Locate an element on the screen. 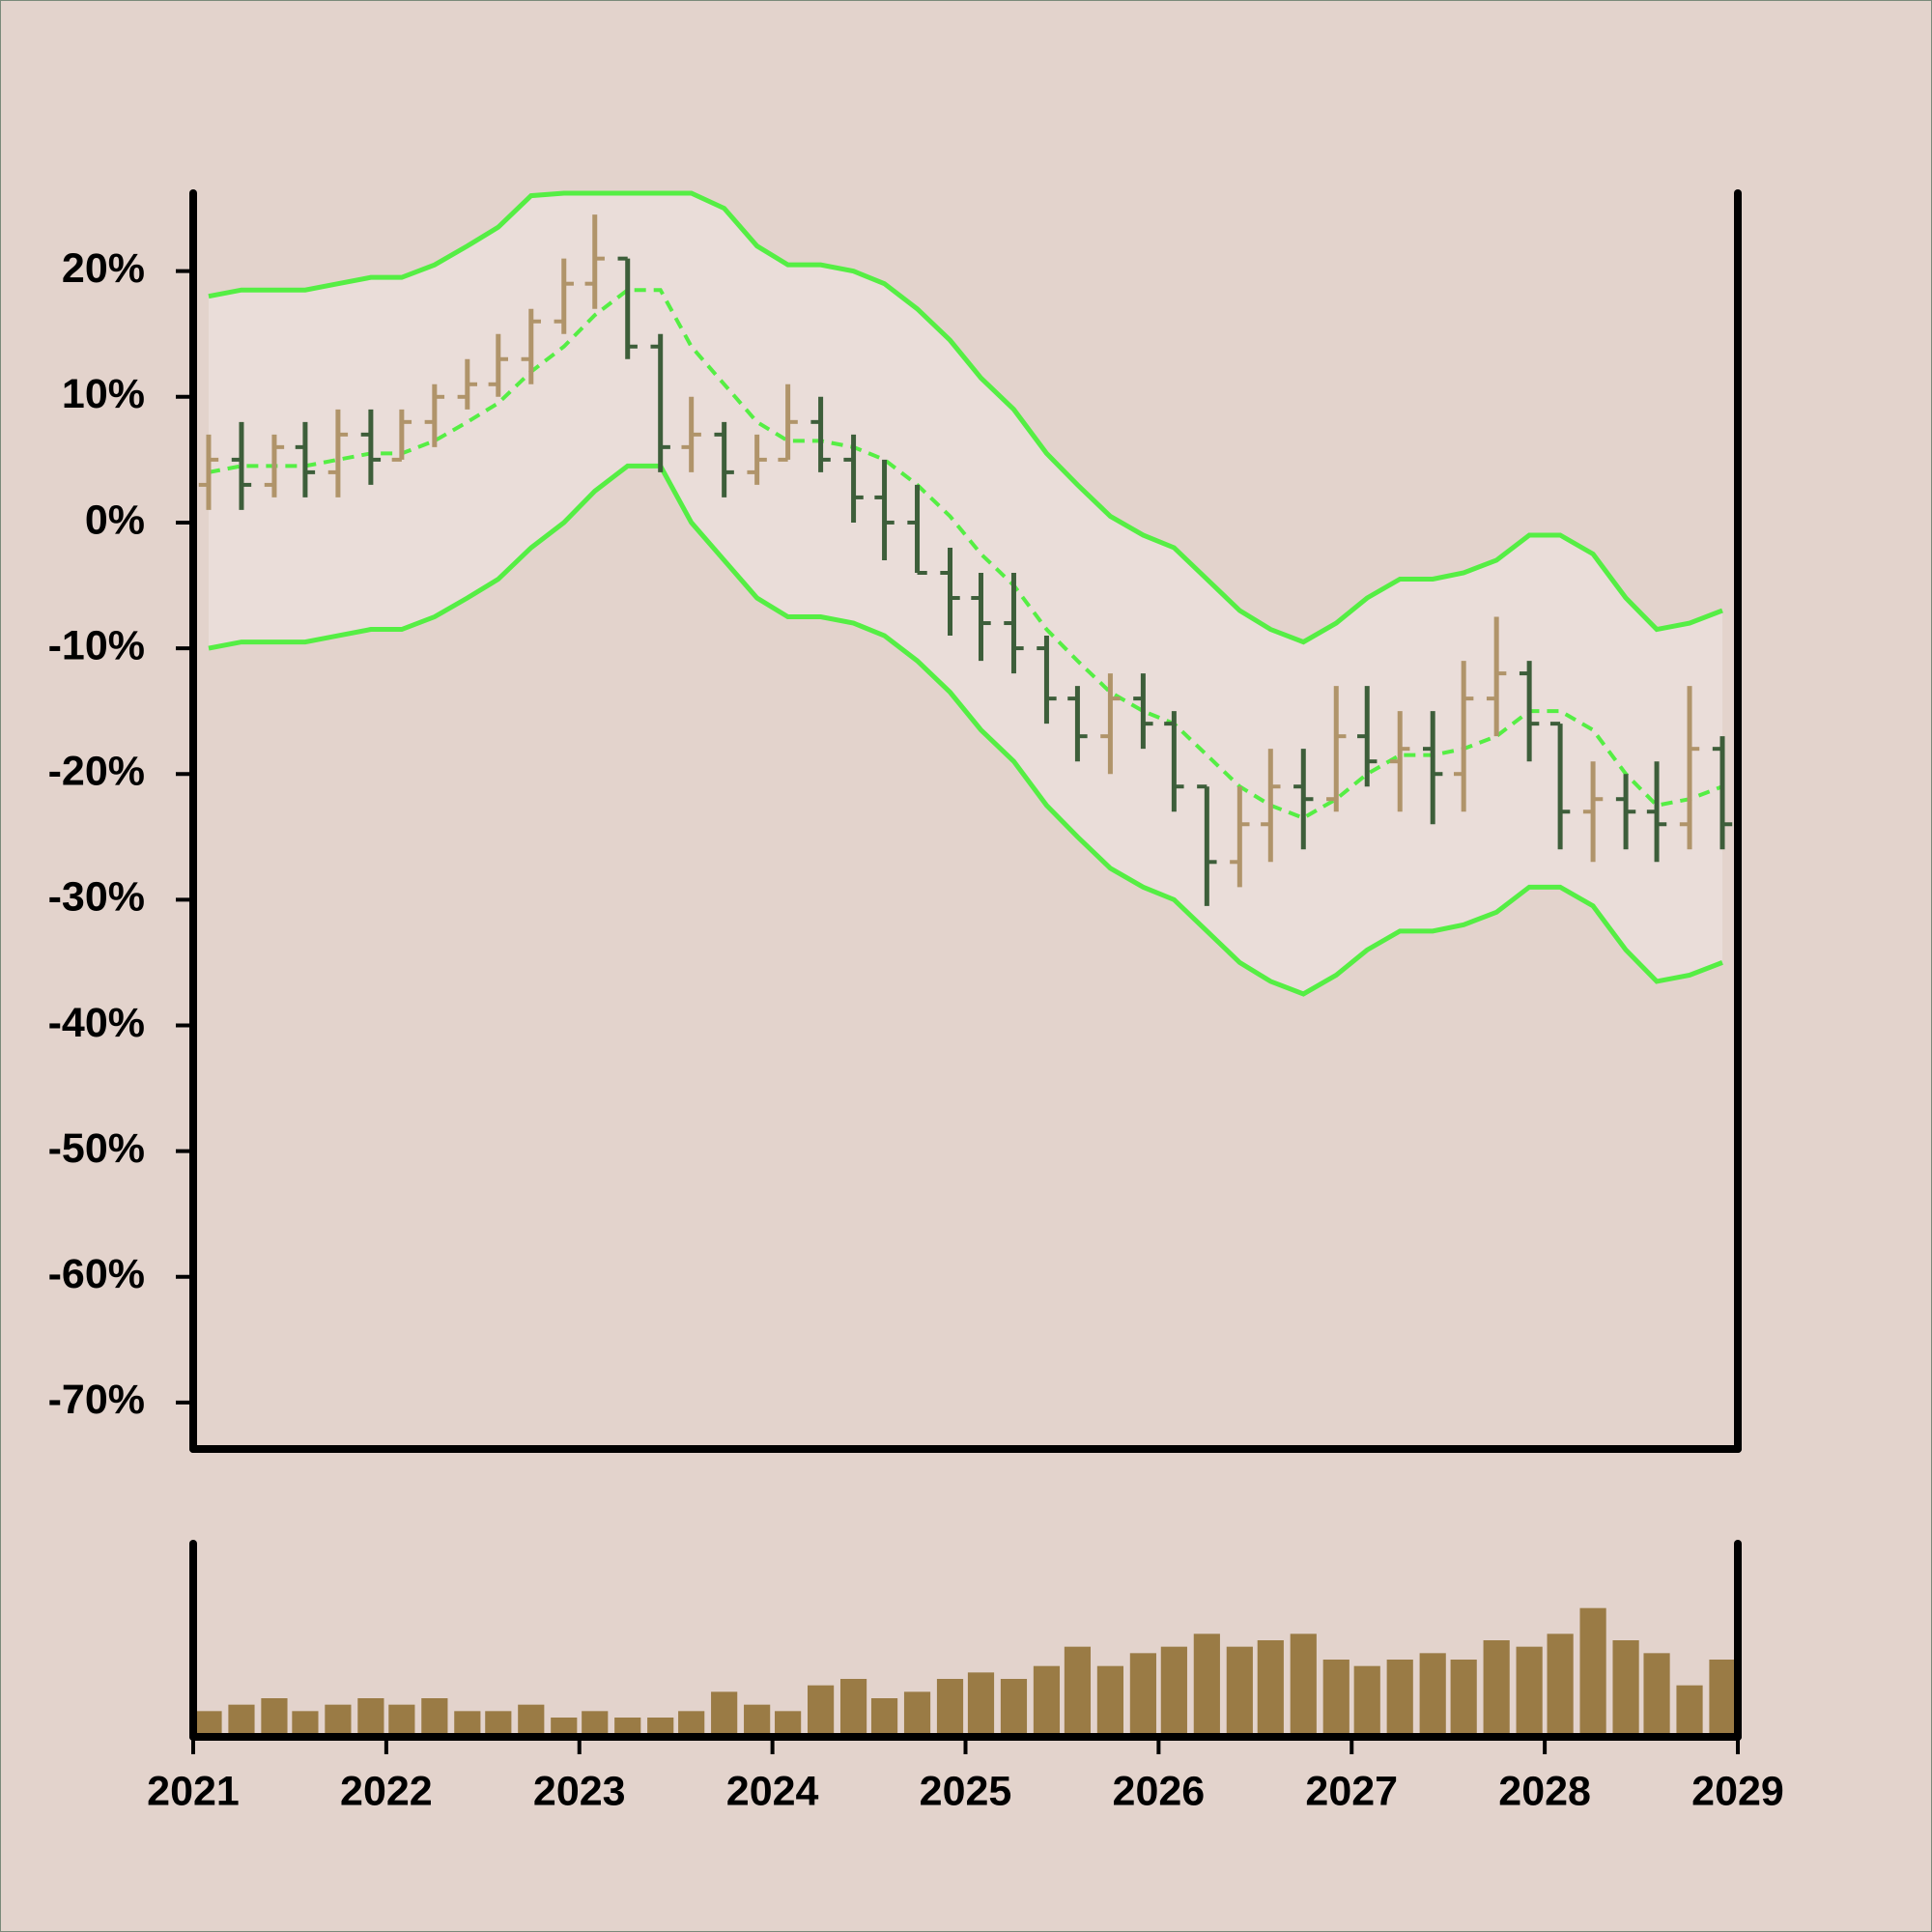  x-tick-label: 2021 is located at coordinates (193, 1791).